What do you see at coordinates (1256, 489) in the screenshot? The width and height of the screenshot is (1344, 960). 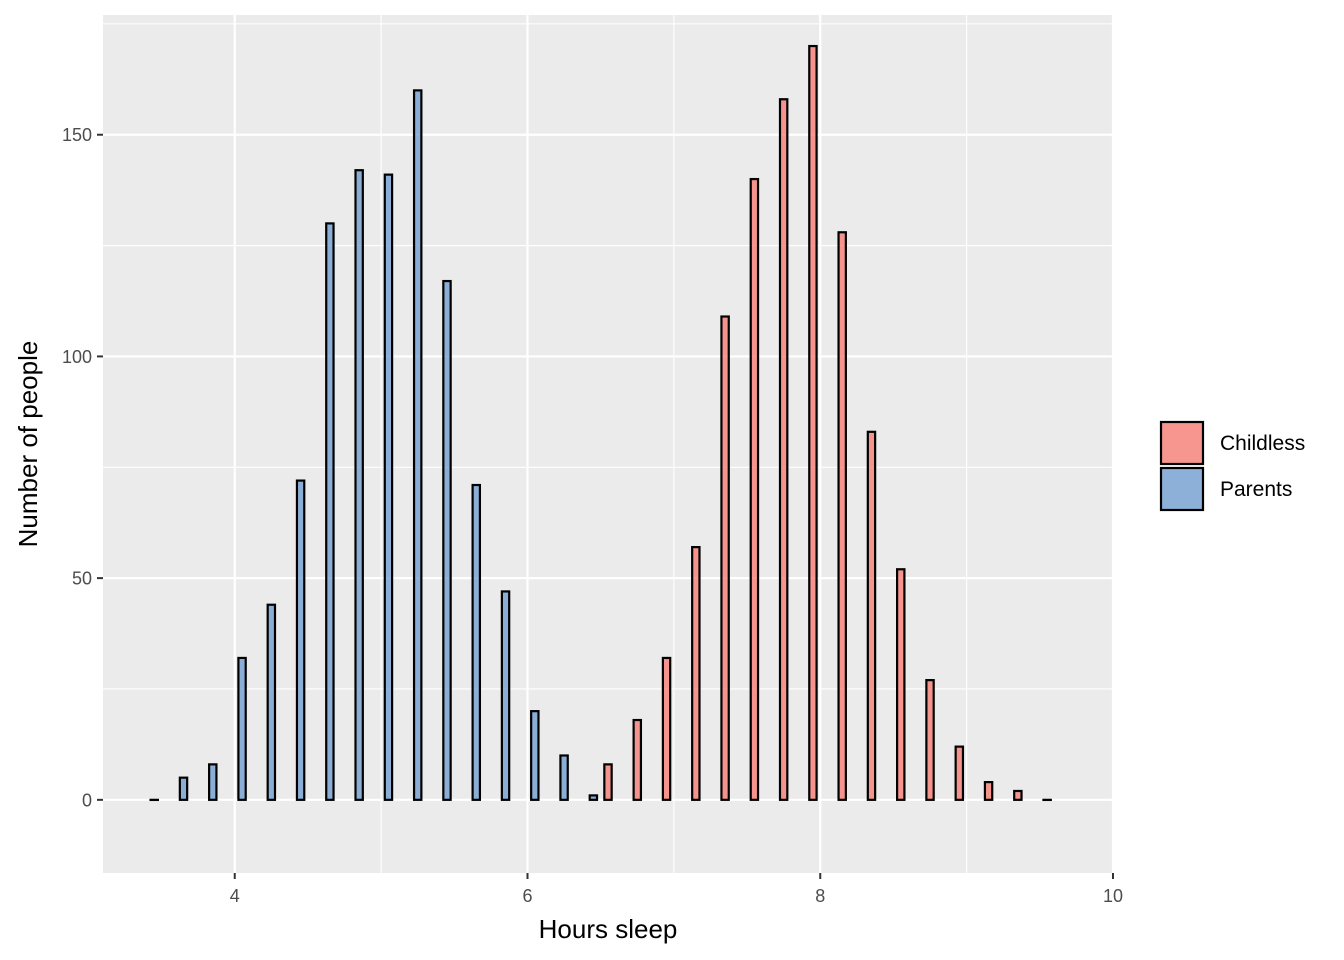 I see `legend-label: Parents` at bounding box center [1256, 489].